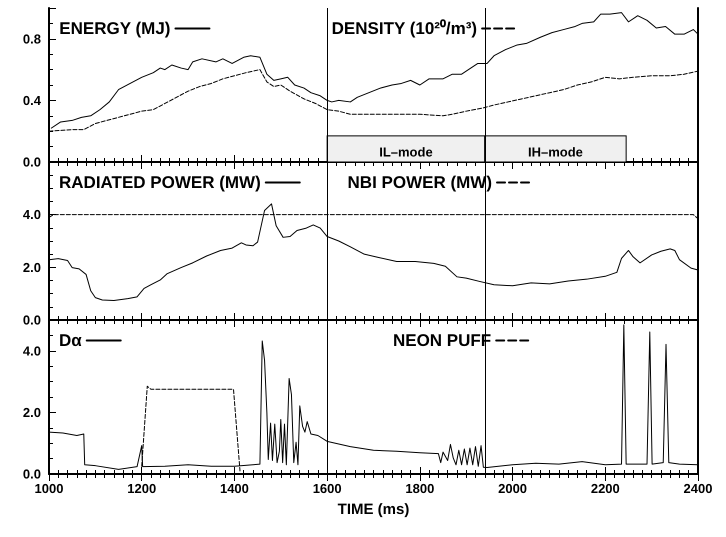  Describe the element at coordinates (374, 509) in the screenshot. I see `x-axis-title: TIME (ms)` at that location.